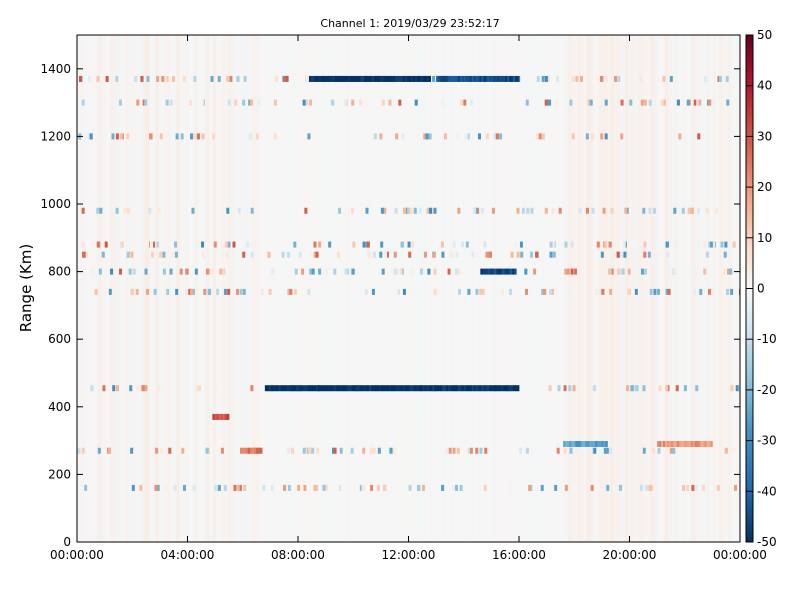 The height and width of the screenshot is (600, 800). Describe the element at coordinates (764, 136) in the screenshot. I see `colorbar-tick-label: 30` at that location.